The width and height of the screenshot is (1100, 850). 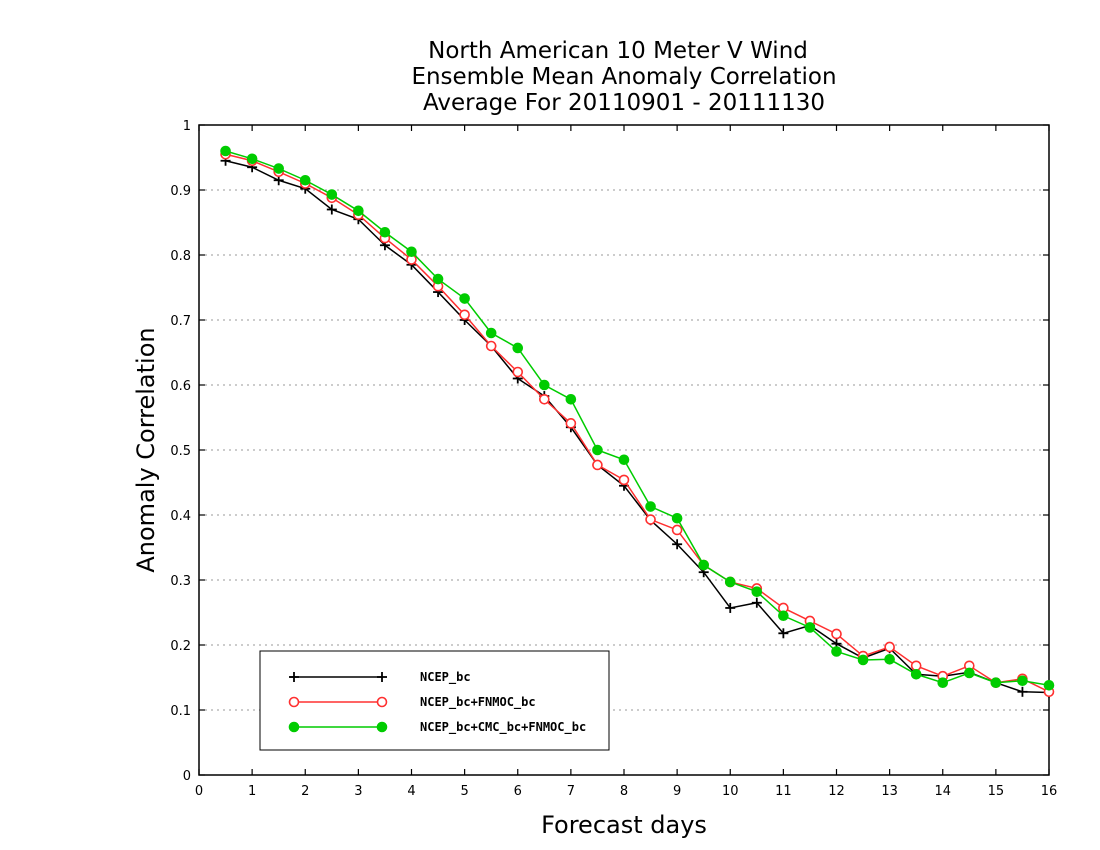 I want to click on x-tick-label: 7, so click(x=571, y=791).